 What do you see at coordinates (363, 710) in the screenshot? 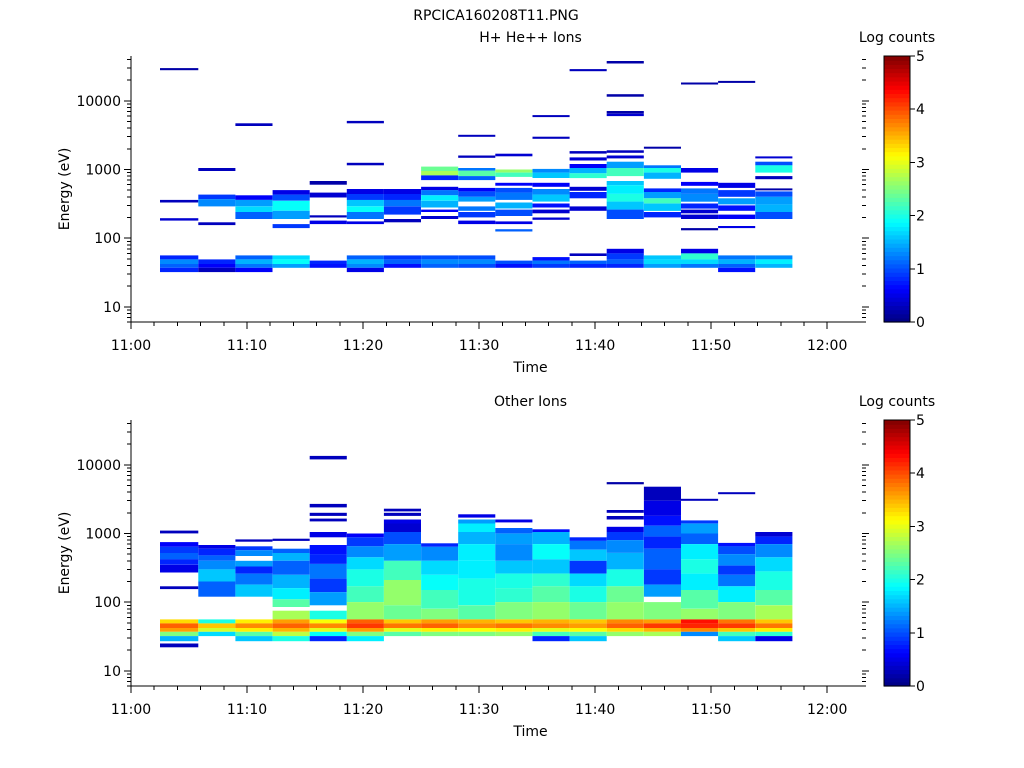
I see `x-tick-label: 11:20` at bounding box center [363, 710].